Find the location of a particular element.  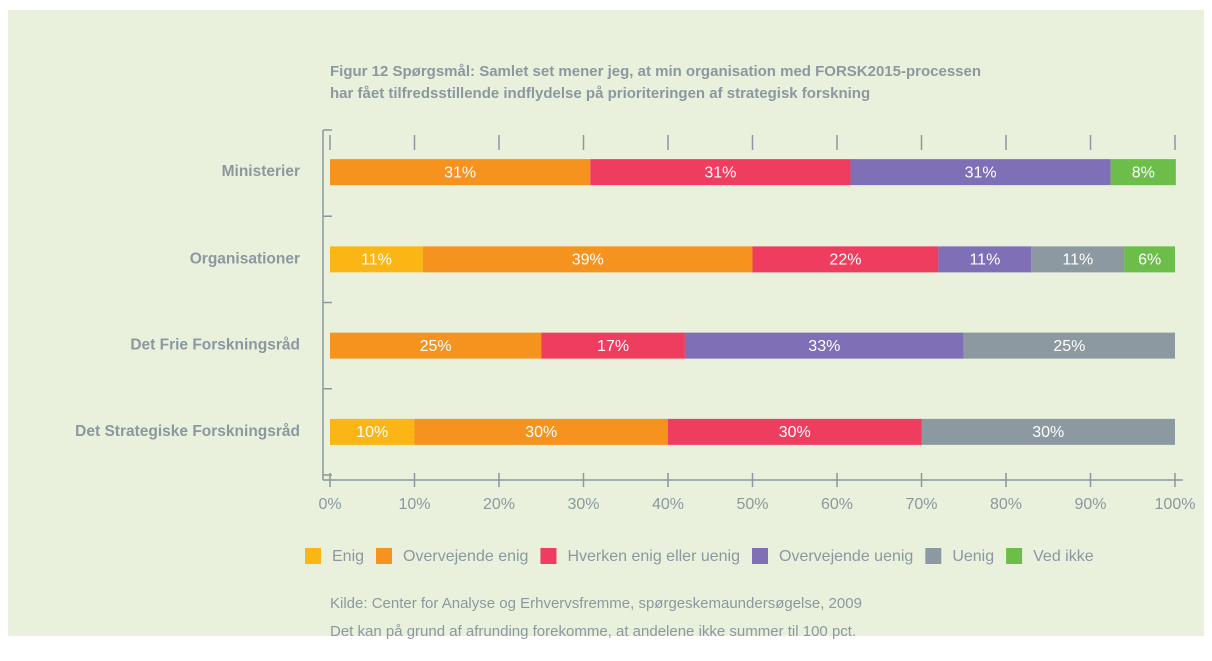

x-tick-label: 90% is located at coordinates (1090, 504).